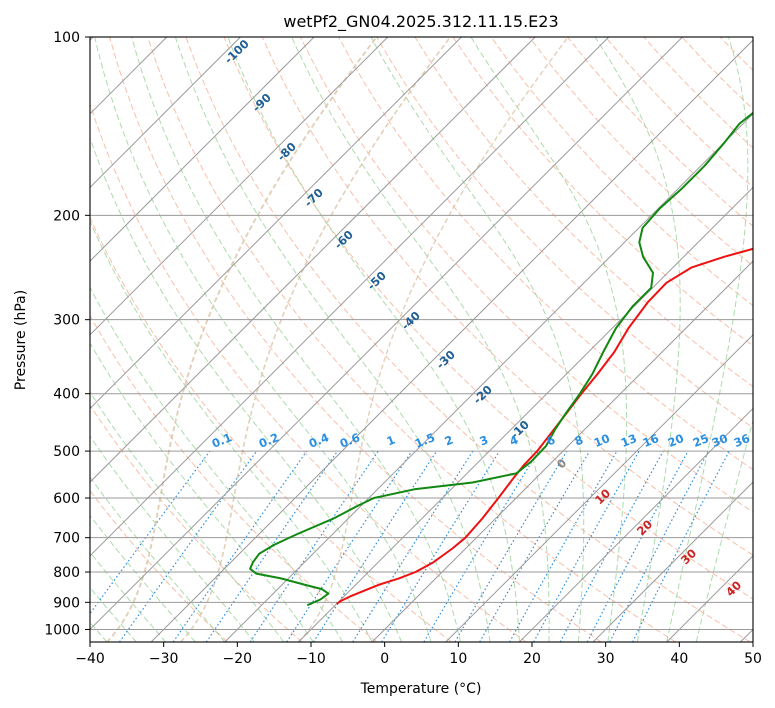  Describe the element at coordinates (311, 659) in the screenshot. I see `x-tick-label: −10` at that location.